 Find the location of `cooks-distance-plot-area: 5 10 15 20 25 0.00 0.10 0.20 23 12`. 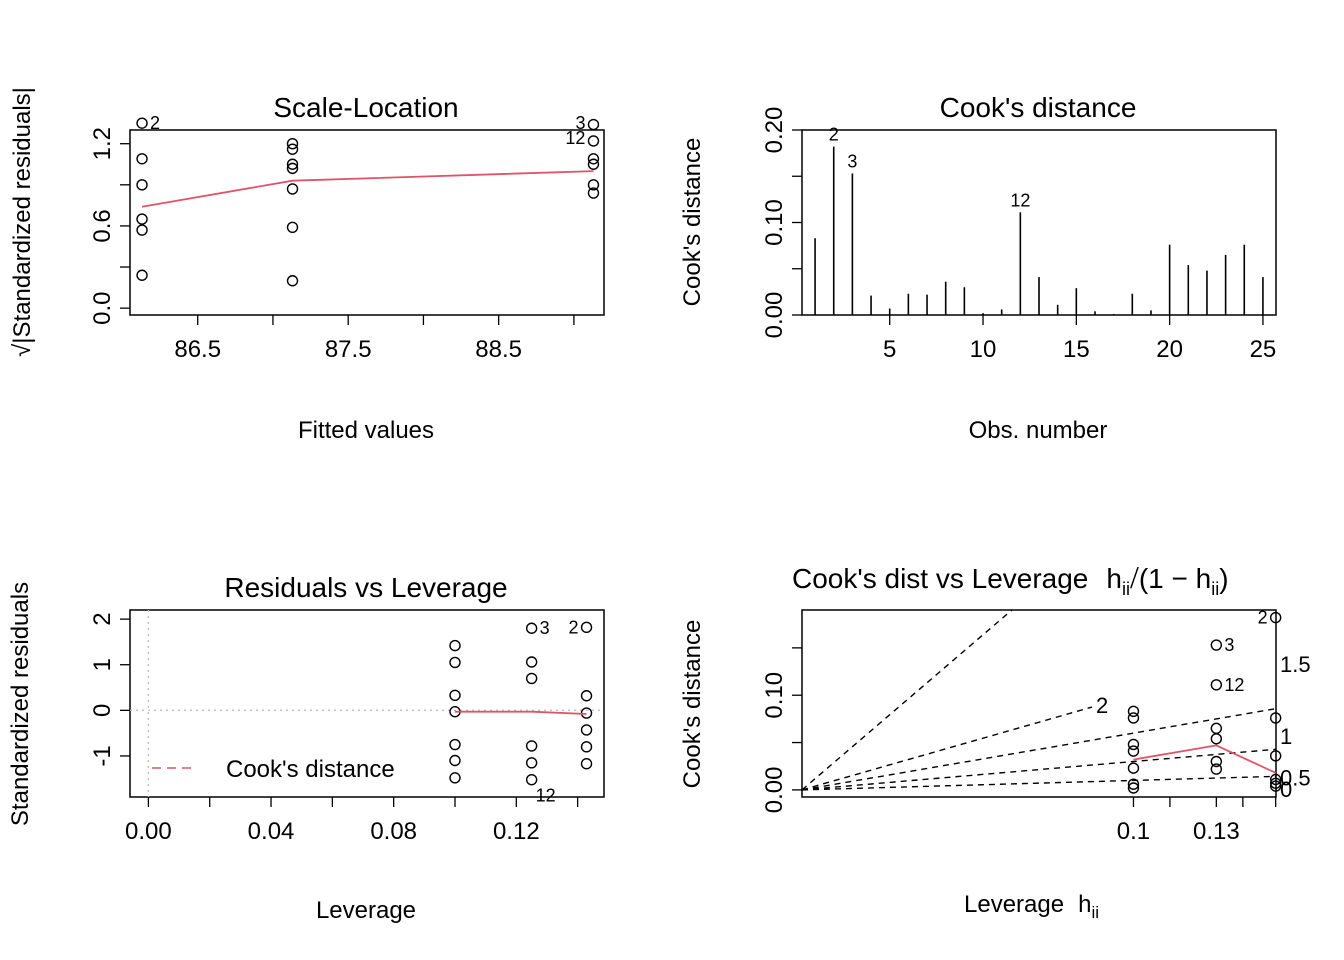

cooks-distance-plot-area: 5 10 15 20 25 0.00 0.10 0.20 23 12 is located at coordinates (1019, 235).